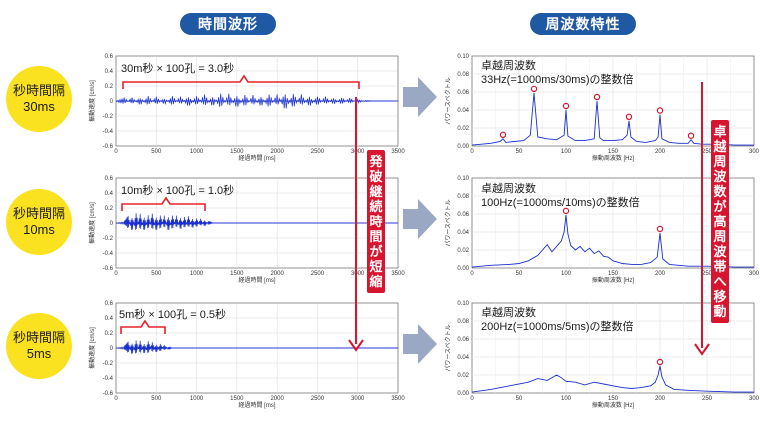 This screenshot has width=760, height=425. Describe the element at coordinates (463, 129) in the screenshot. I see `y-tick-label: 0.02` at that location.